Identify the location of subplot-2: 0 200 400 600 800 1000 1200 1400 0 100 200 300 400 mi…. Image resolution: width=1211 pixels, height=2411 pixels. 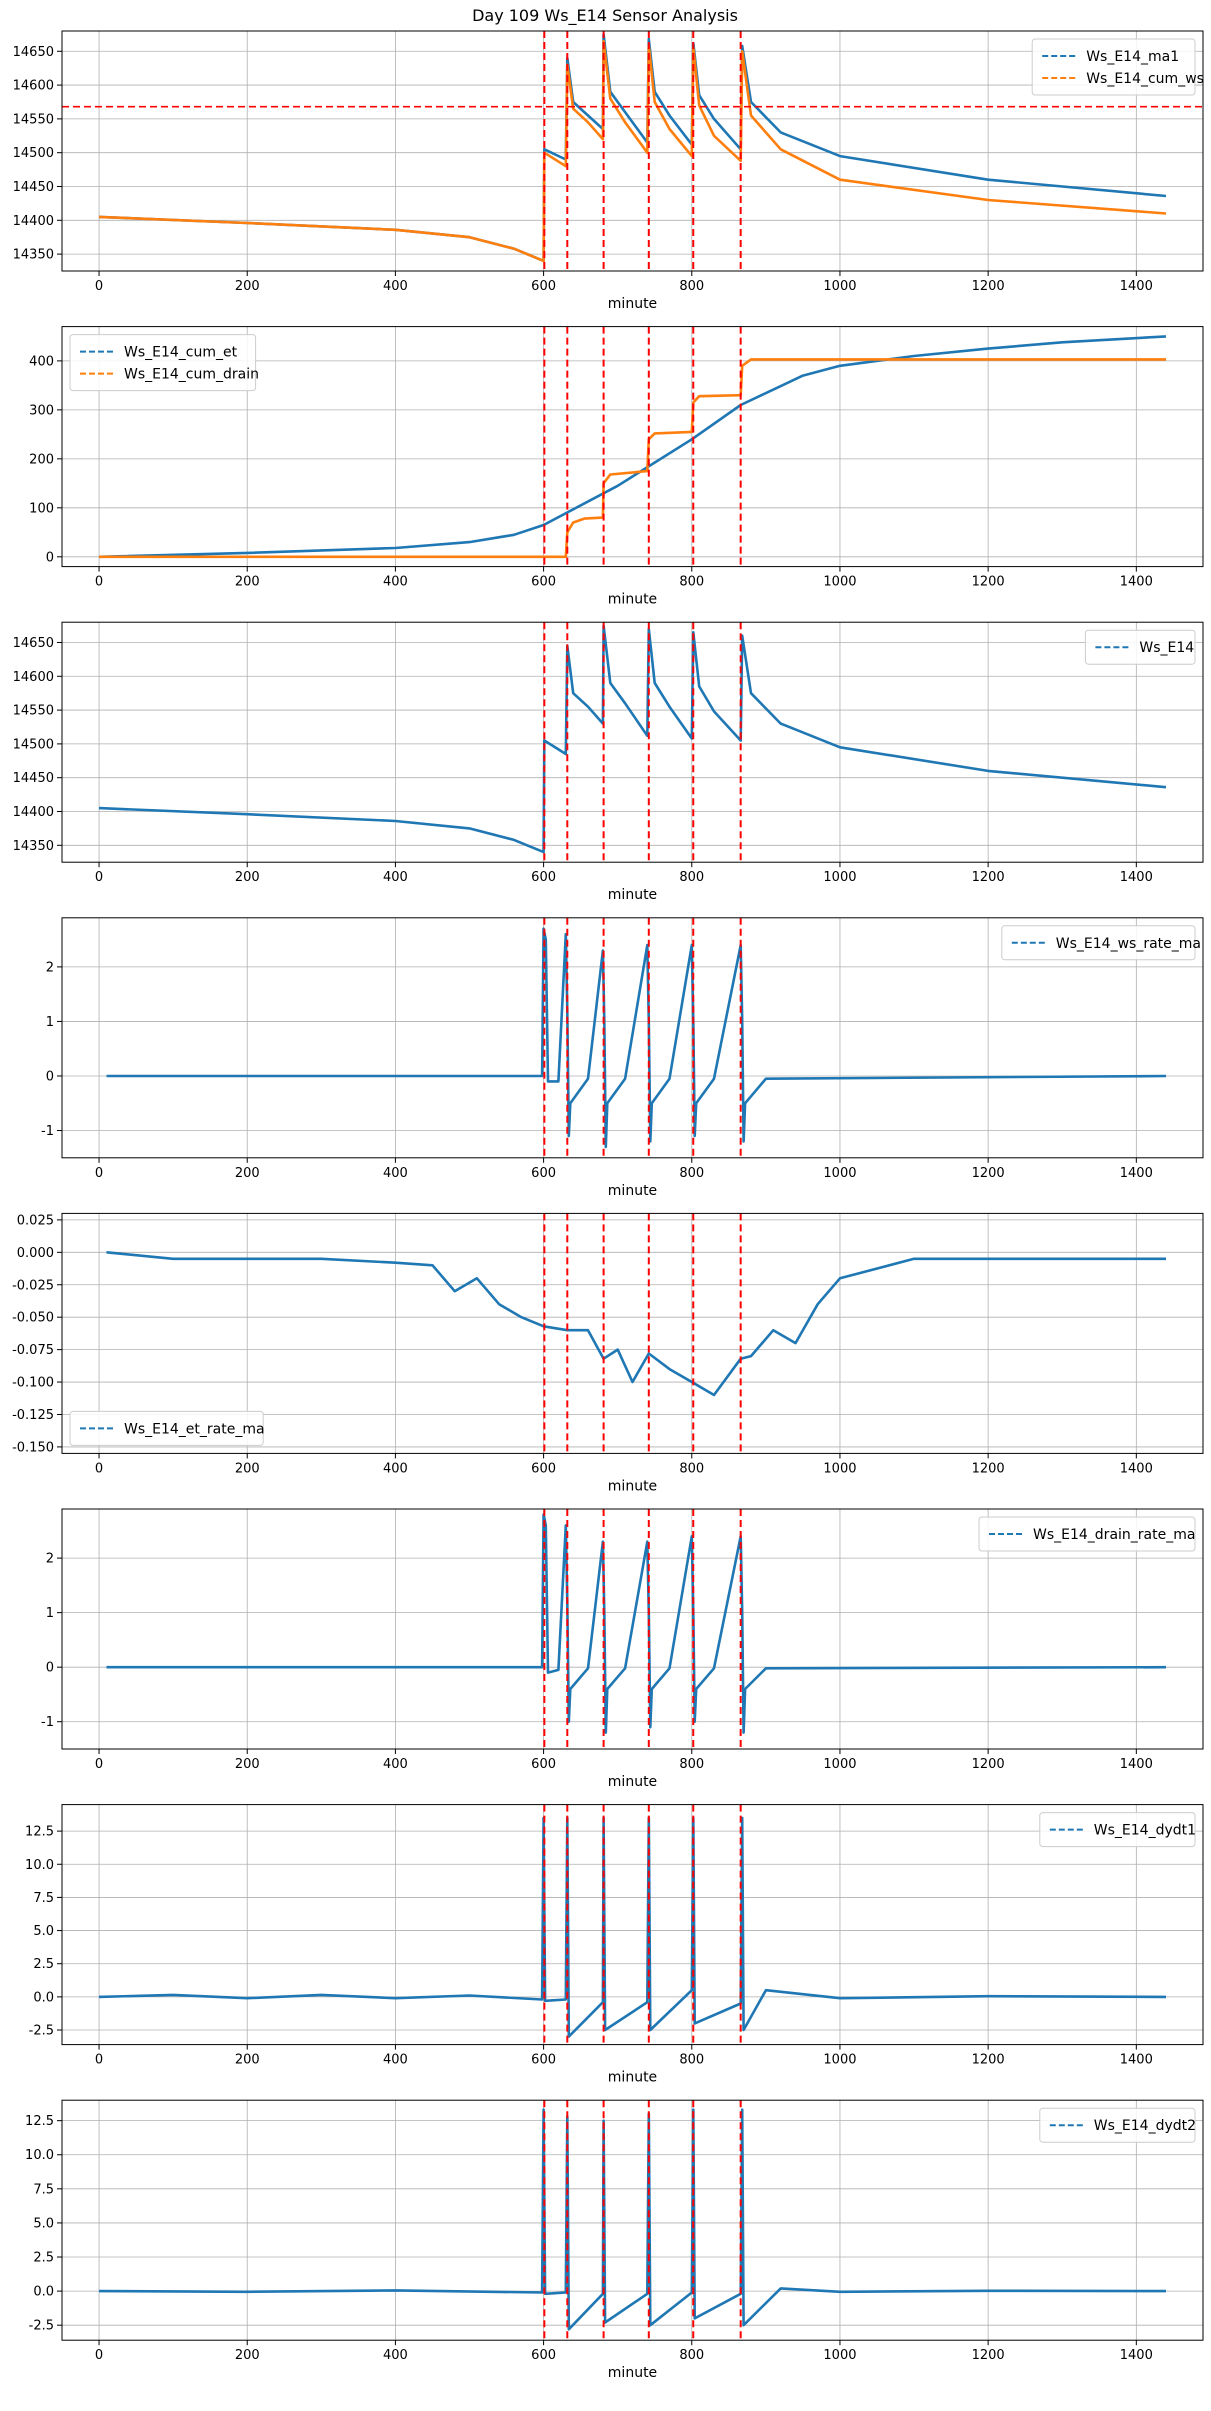
(616, 467).